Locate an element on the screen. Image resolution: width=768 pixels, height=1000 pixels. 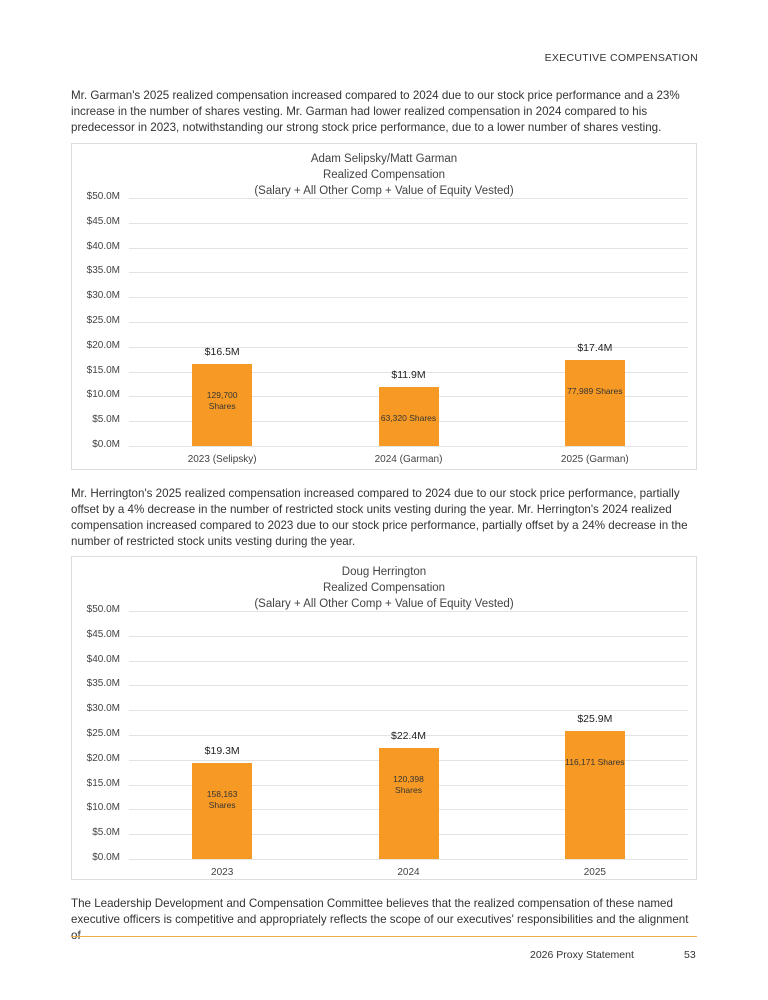
value-label: $22.4M is located at coordinates (408, 735).